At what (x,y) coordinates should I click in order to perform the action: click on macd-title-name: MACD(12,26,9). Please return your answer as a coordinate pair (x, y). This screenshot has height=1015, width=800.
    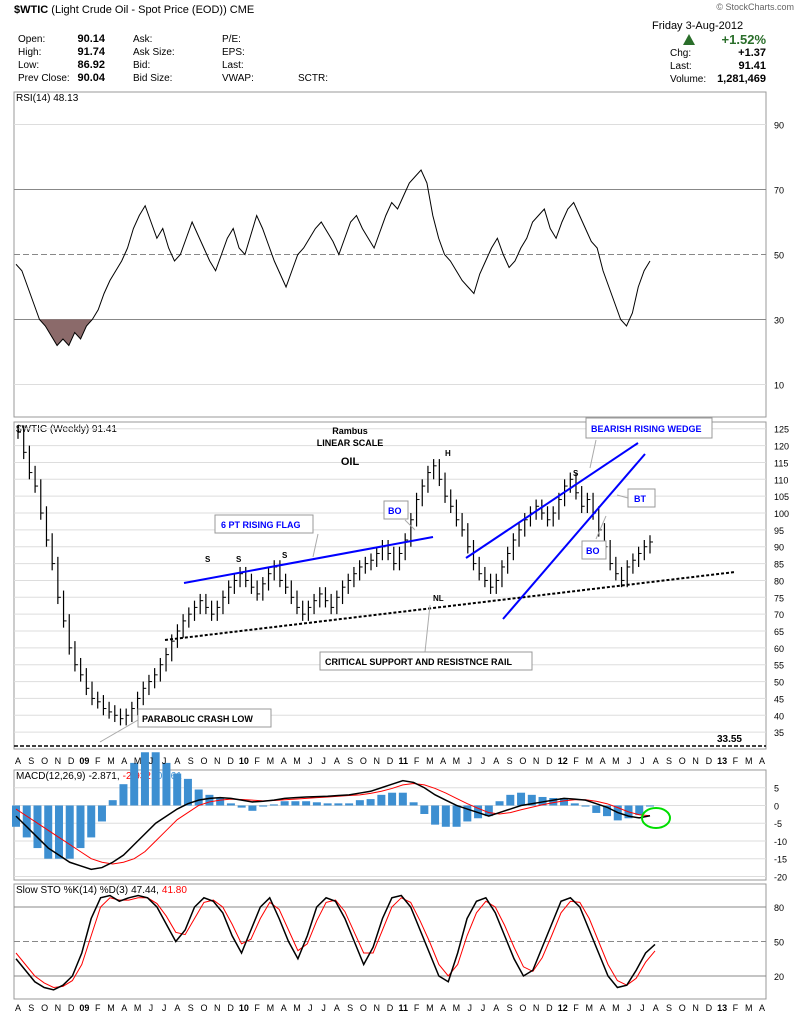
    Looking at the image, I should click on (50, 776).